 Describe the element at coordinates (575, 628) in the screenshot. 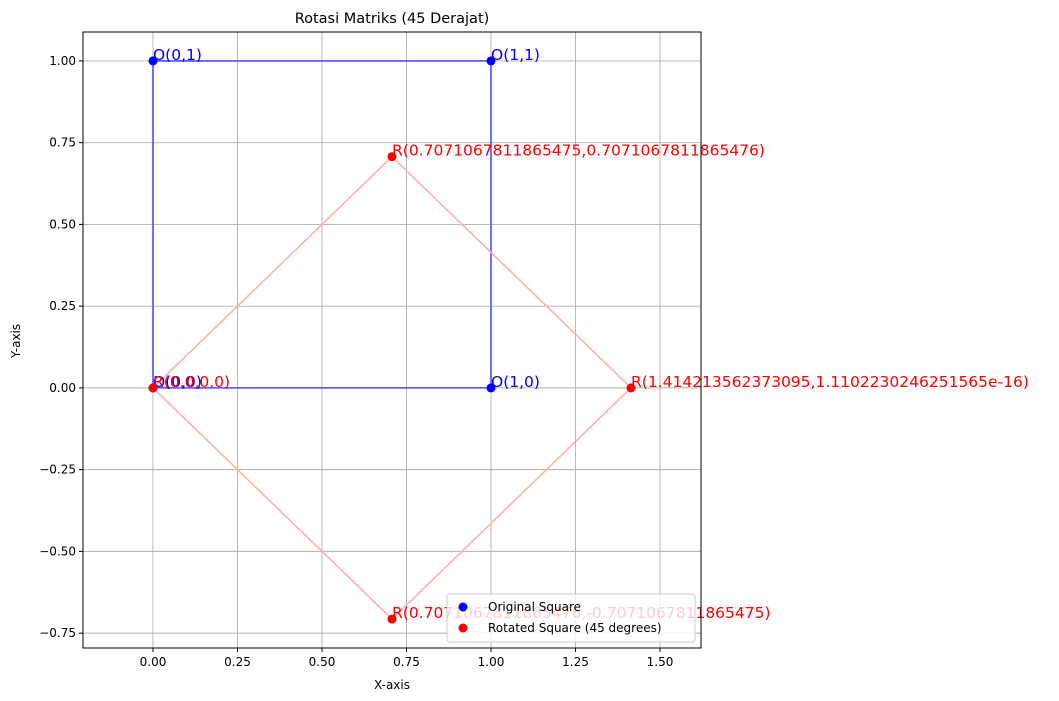

I see `legend-entry-label: Rotated Square (45 degrees)` at that location.